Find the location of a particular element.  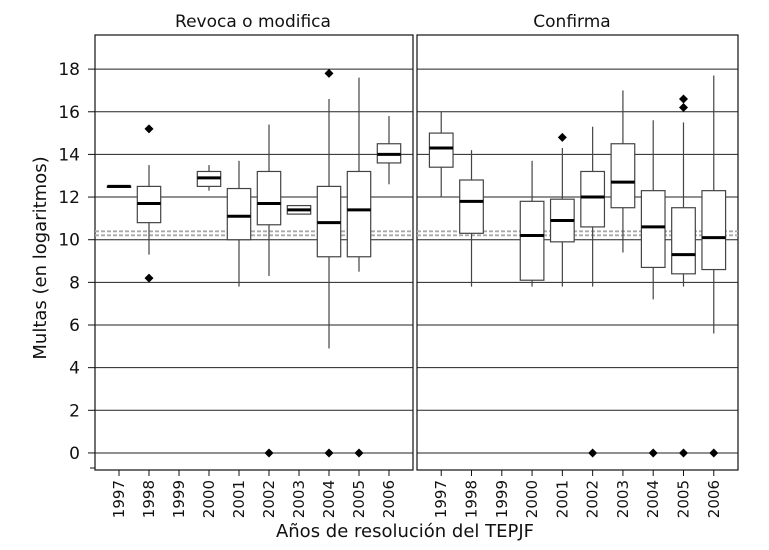

y-tick-label-10: 10 is located at coordinates (69, 241).